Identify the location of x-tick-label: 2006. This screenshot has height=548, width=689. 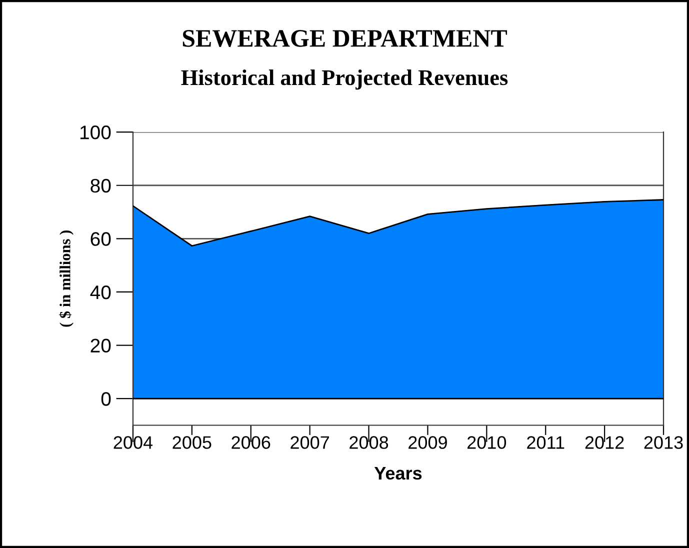
(251, 442).